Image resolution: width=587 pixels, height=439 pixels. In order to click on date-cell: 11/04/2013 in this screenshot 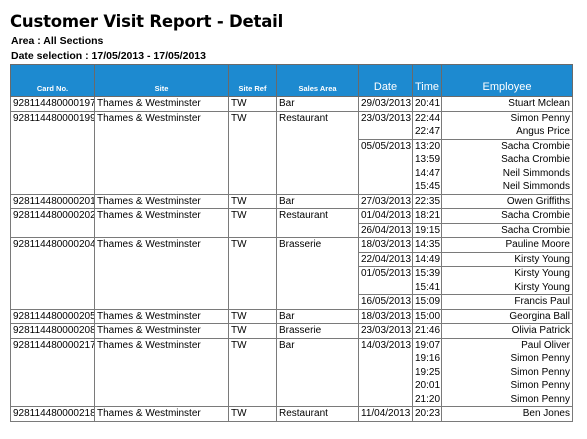, I will do `click(385, 414)`.